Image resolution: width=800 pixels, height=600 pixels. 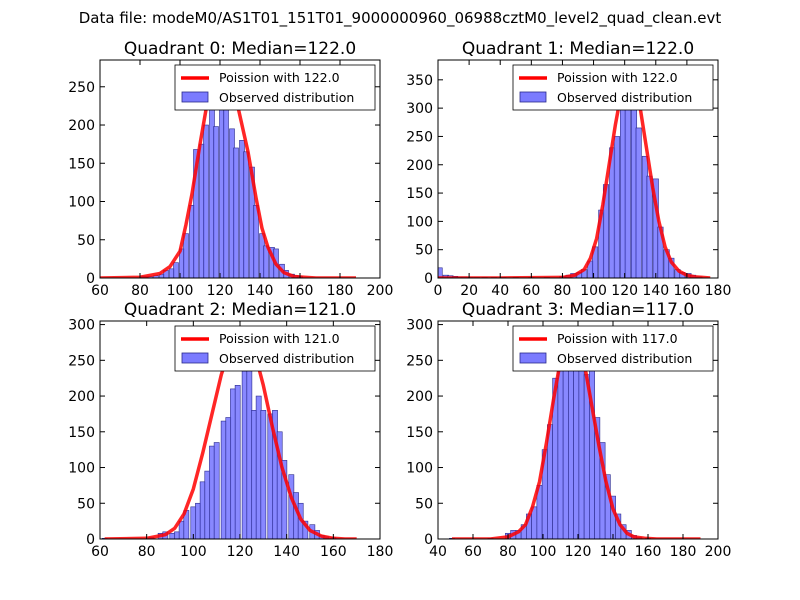 I want to click on legend: Poission with 121.0 Observed distribution, so click(x=275, y=348).